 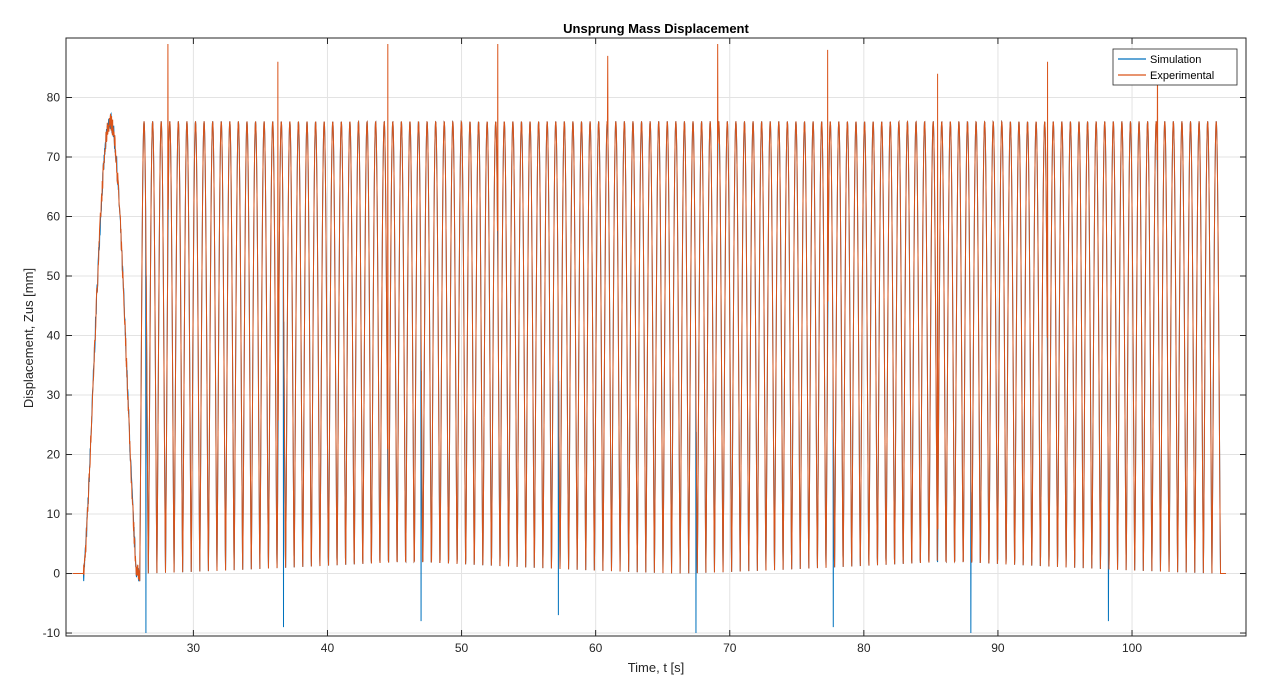 What do you see at coordinates (328, 648) in the screenshot?
I see `x-tick-label: 40` at bounding box center [328, 648].